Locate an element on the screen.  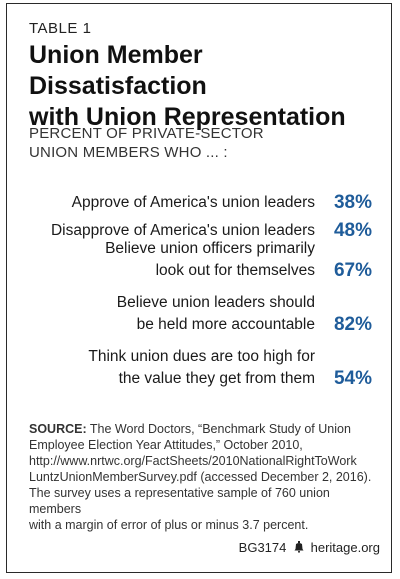
report-code: BG3174 is located at coordinates (262, 547).